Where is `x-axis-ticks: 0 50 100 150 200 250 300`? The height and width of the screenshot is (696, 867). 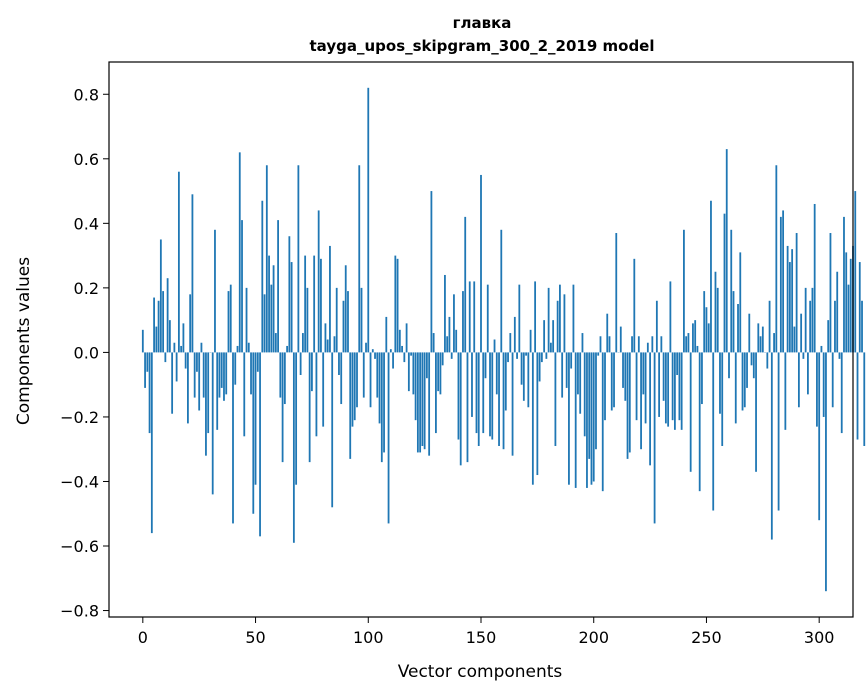 x-axis-ticks: 0 50 100 150 200 250 300 is located at coordinates (486, 632).